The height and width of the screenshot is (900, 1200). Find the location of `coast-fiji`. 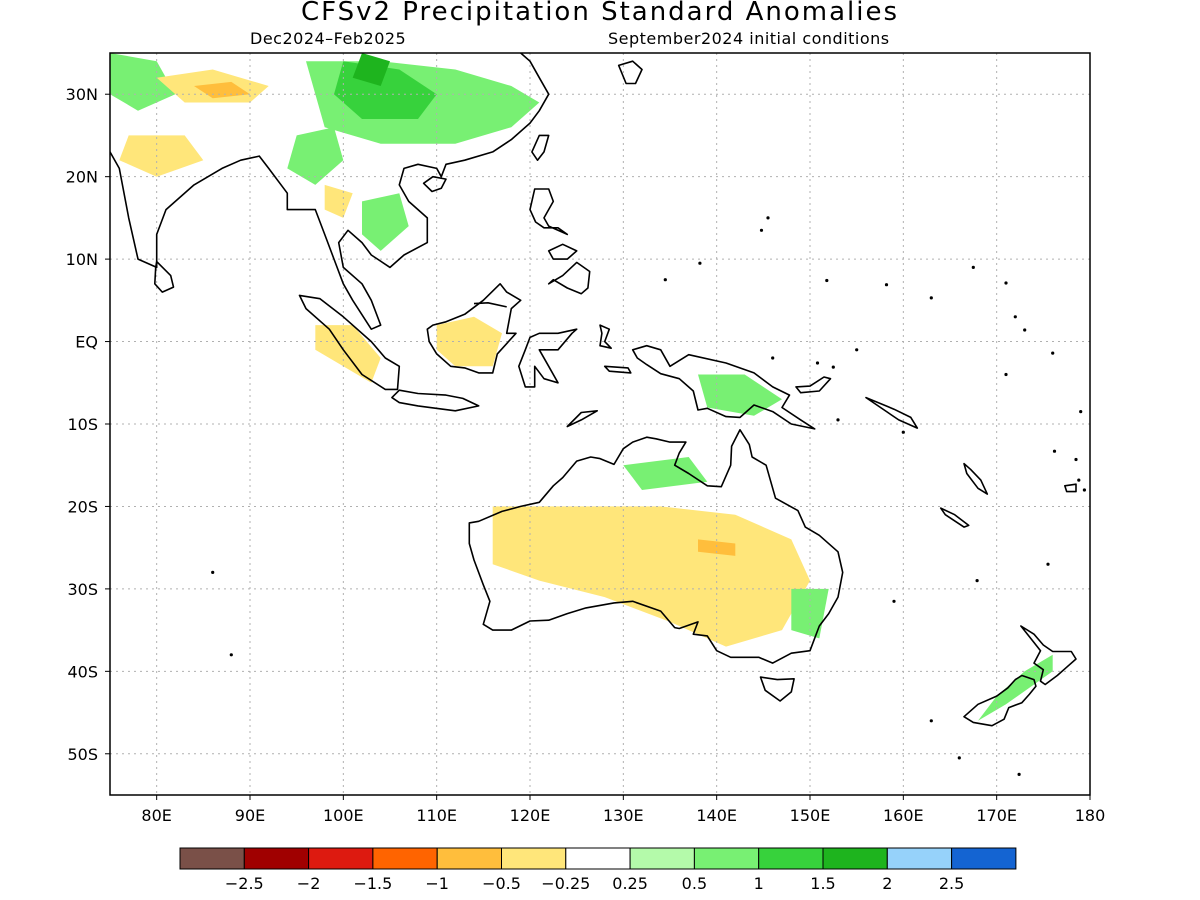

coast-fiji is located at coordinates (1070, 488).